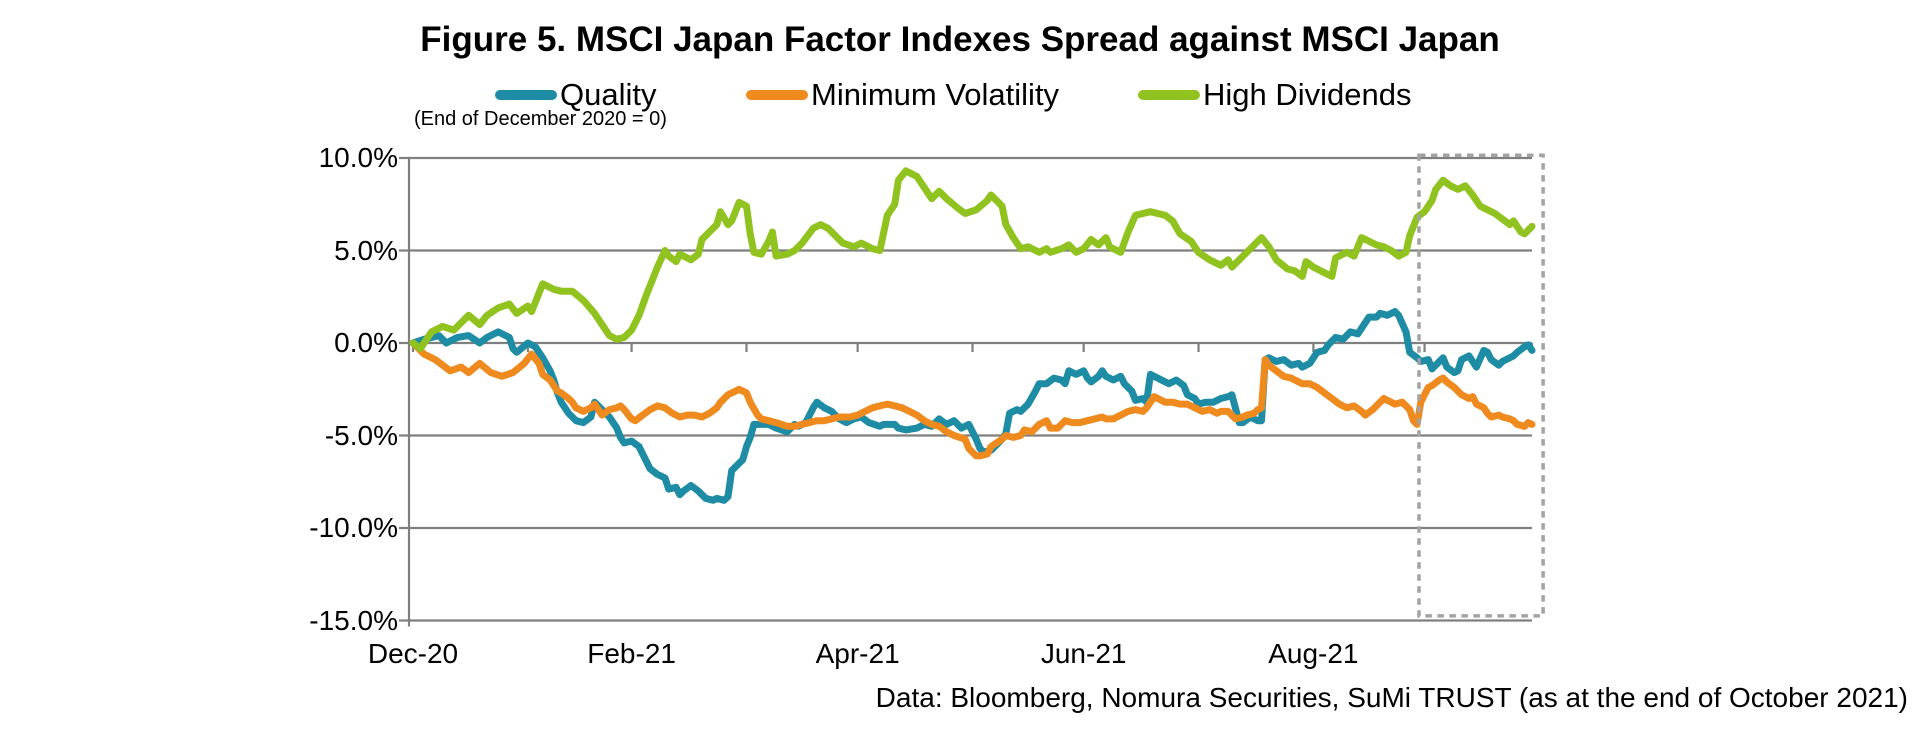  What do you see at coordinates (366, 342) in the screenshot?
I see `y-axis-label: 0.0%` at bounding box center [366, 342].